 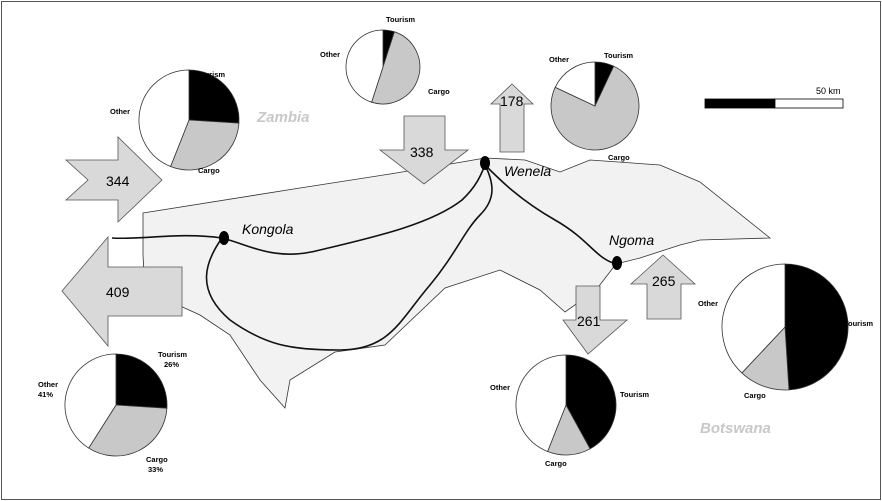 What do you see at coordinates (90, 401) in the screenshot?
I see `p4-slice-other` at bounding box center [90, 401].